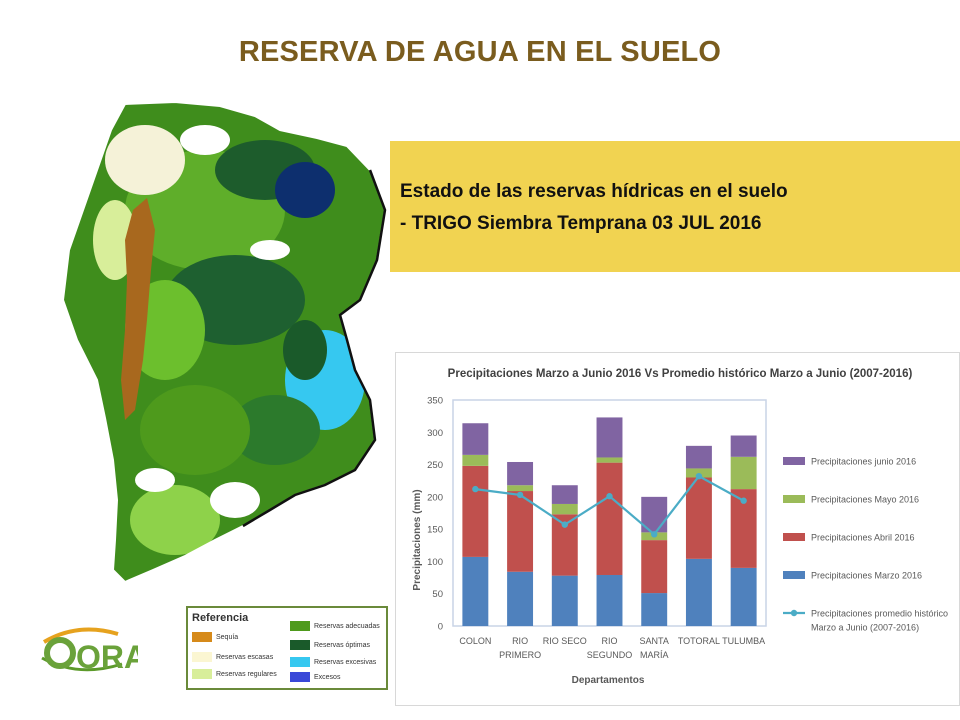 The height and width of the screenshot is (720, 960). I want to click on x-tick-label: RIO SECO, so click(565, 641).